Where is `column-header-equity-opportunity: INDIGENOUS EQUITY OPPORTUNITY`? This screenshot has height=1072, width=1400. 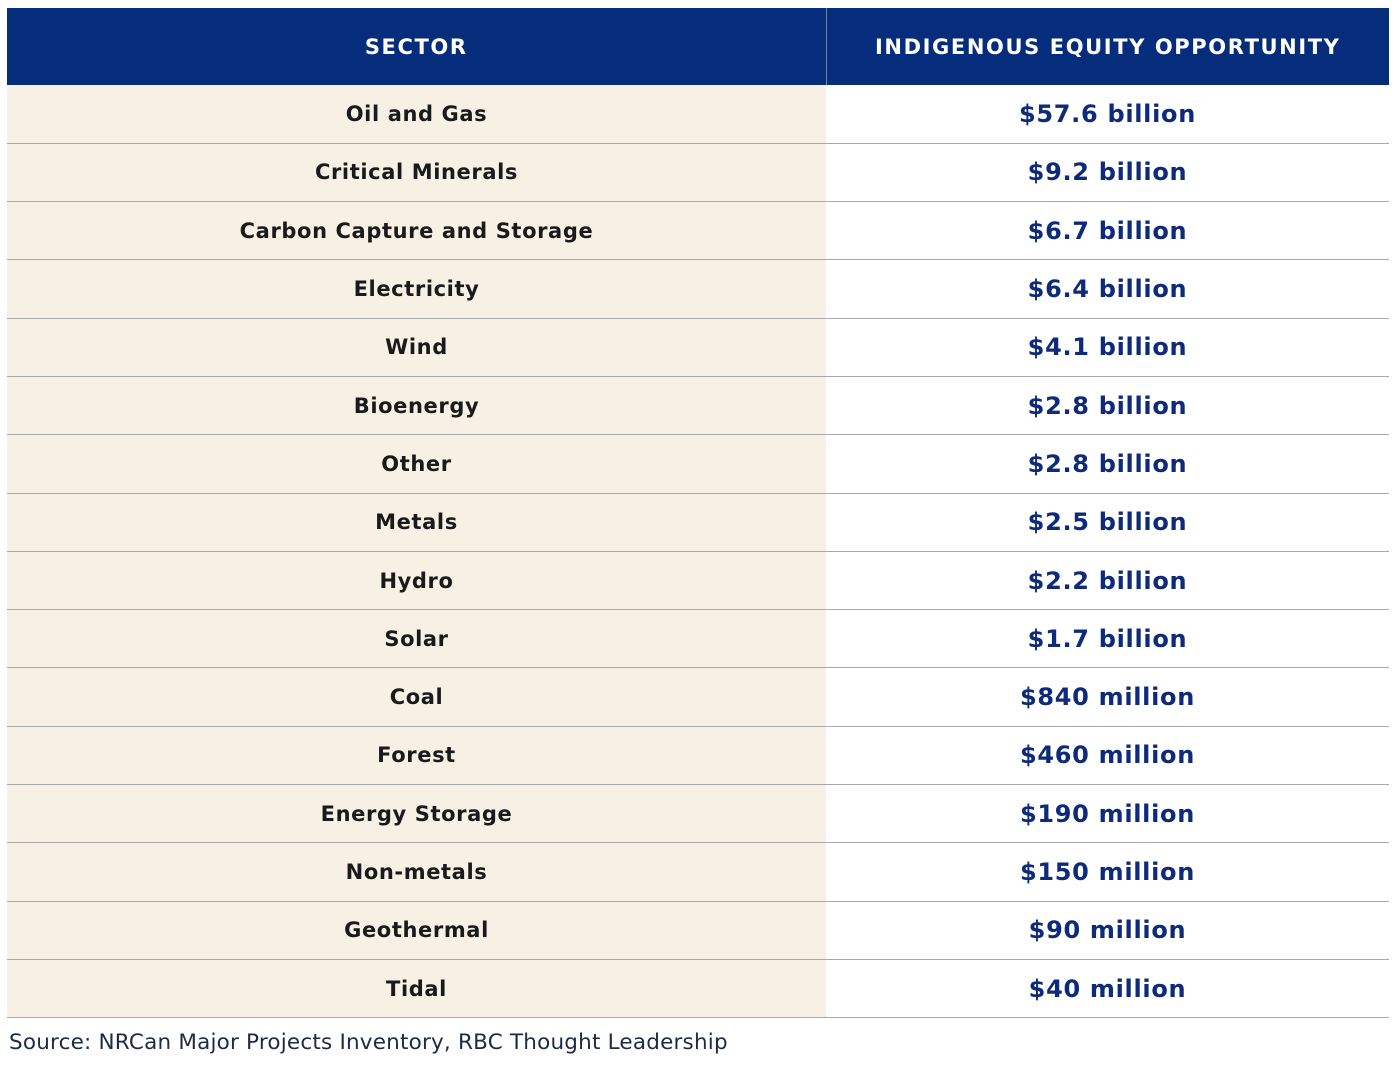
column-header-equity-opportunity: INDIGENOUS EQUITY OPPORTUNITY is located at coordinates (1107, 46).